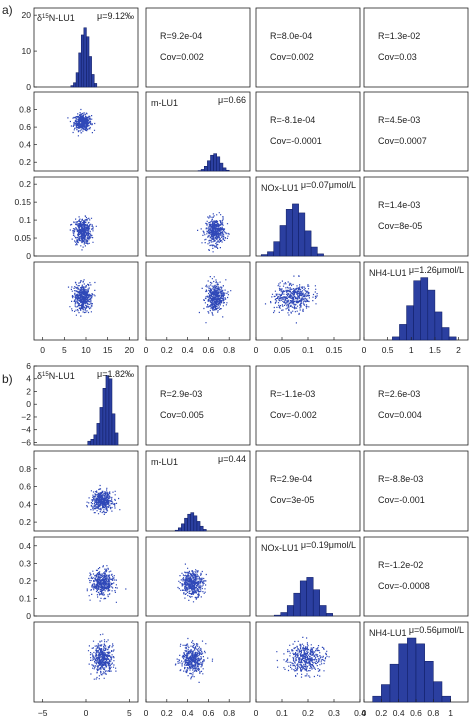 This screenshot has width=474, height=724. I want to click on x-tick-label: 10, so click(86, 350).